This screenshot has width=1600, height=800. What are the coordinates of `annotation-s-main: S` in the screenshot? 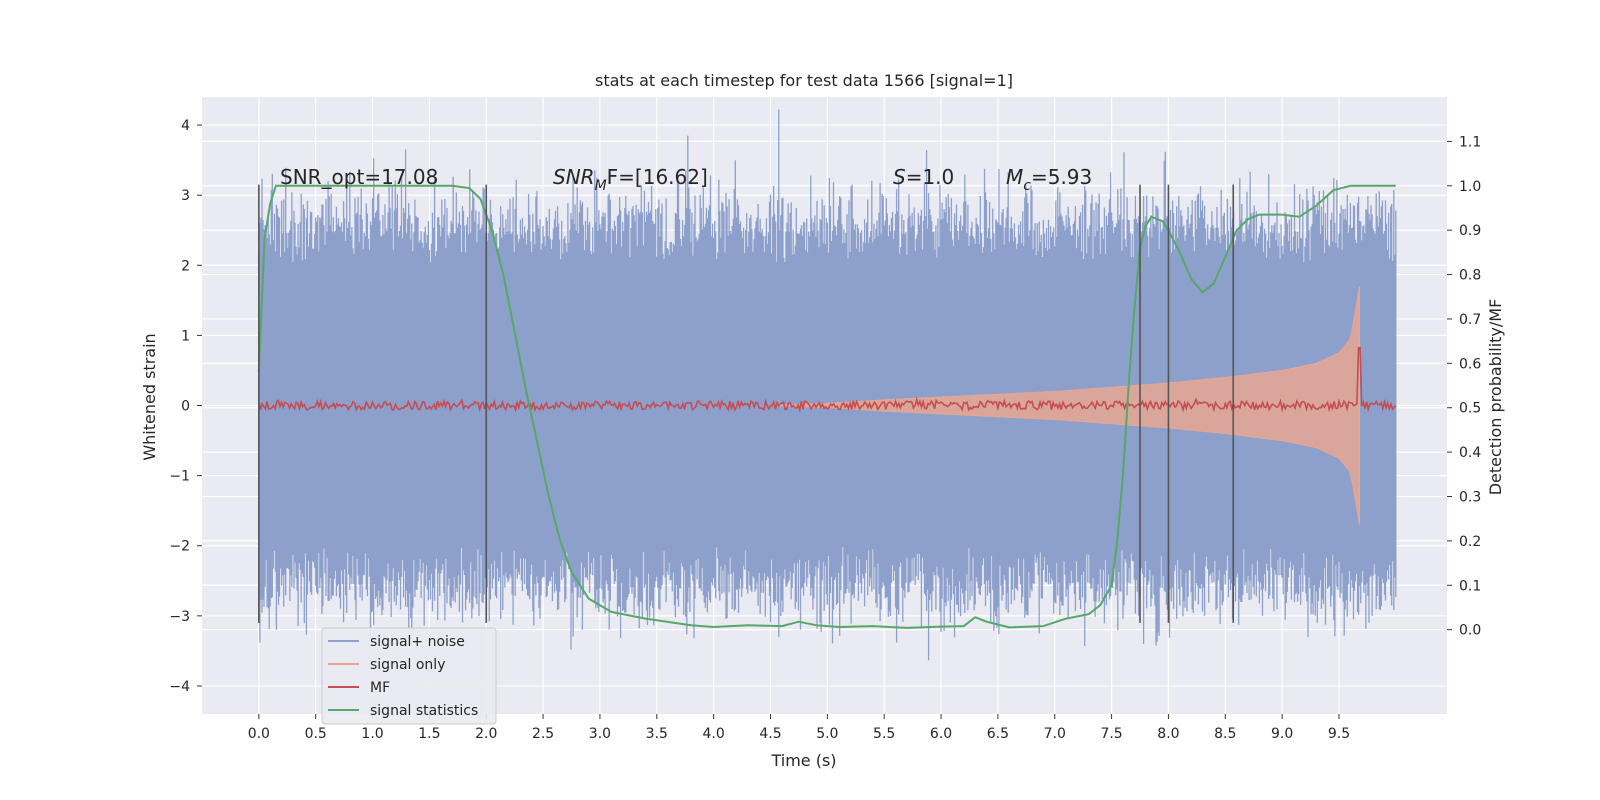 It's located at (899, 177).